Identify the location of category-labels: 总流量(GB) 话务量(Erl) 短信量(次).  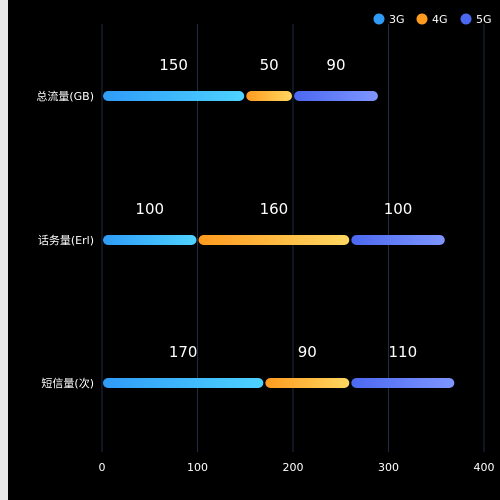
(65, 239).